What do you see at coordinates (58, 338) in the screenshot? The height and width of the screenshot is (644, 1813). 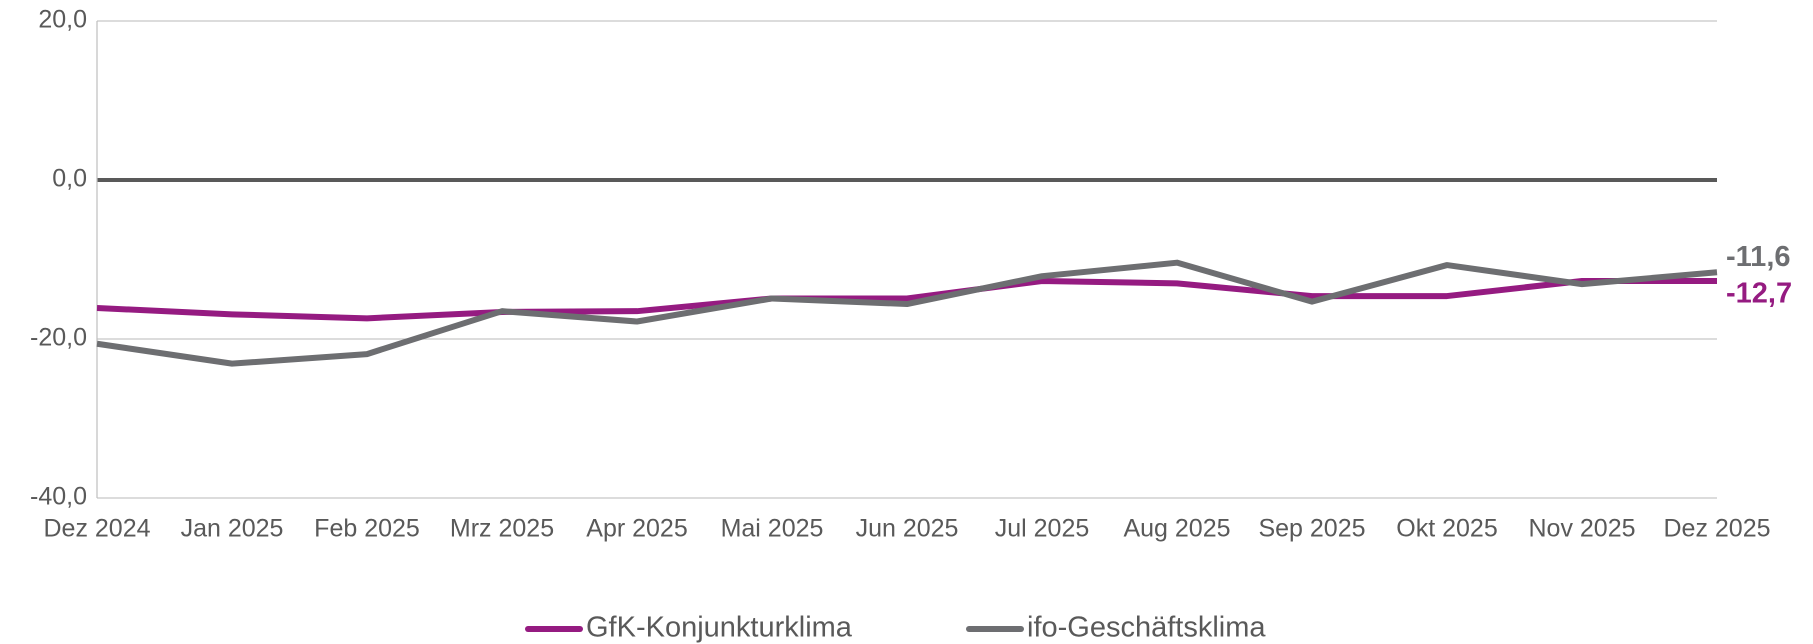 I see `y-tick-label: -20,0` at bounding box center [58, 338].